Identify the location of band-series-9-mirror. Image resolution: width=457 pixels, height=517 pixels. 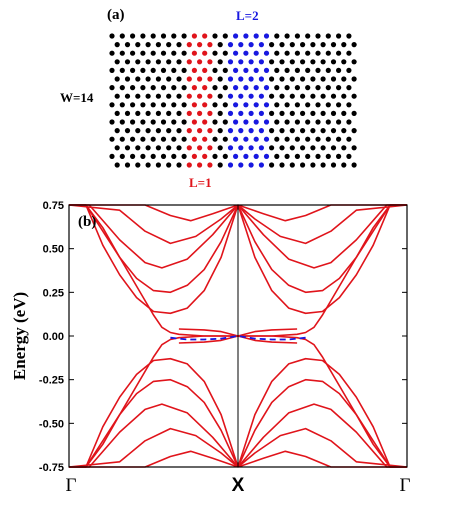
(322, 412).